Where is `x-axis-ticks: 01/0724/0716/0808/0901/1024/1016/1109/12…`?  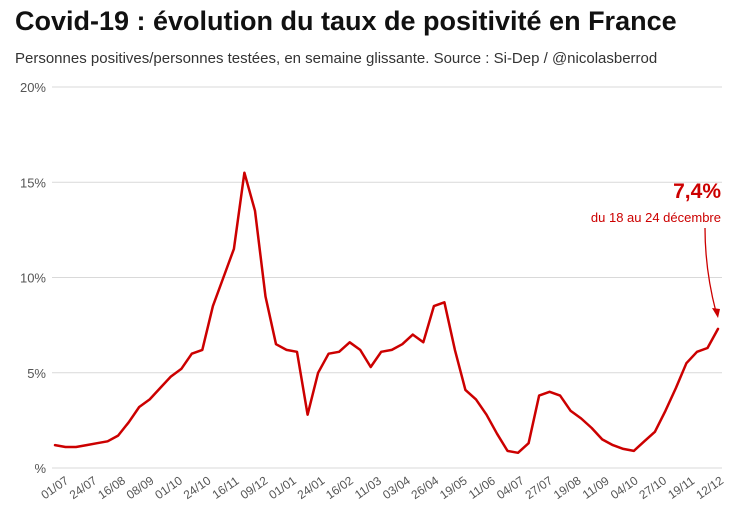
x-axis-ticks: 01/0724/0716/0808/0901/1024/1016/1109/12… is located at coordinates (382, 487).